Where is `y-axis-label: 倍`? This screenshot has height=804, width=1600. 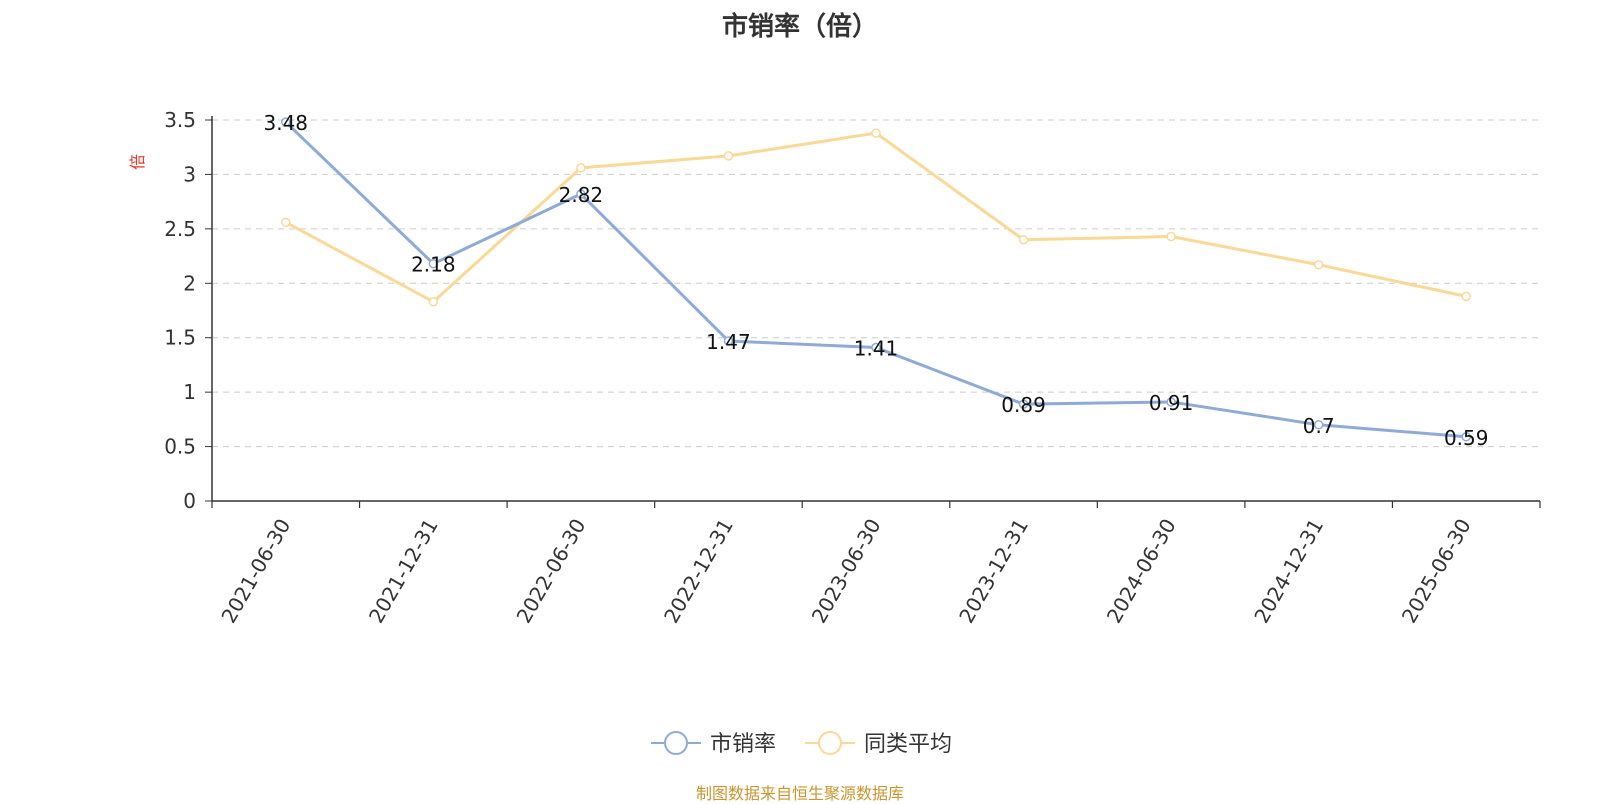 y-axis-label: 倍 is located at coordinates (137, 162).